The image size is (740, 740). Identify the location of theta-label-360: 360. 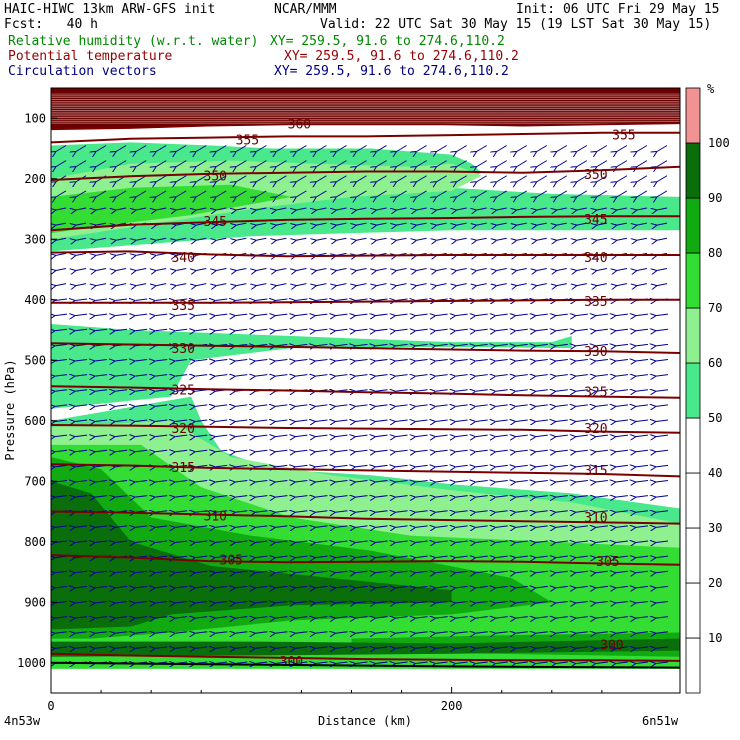
(299, 125).